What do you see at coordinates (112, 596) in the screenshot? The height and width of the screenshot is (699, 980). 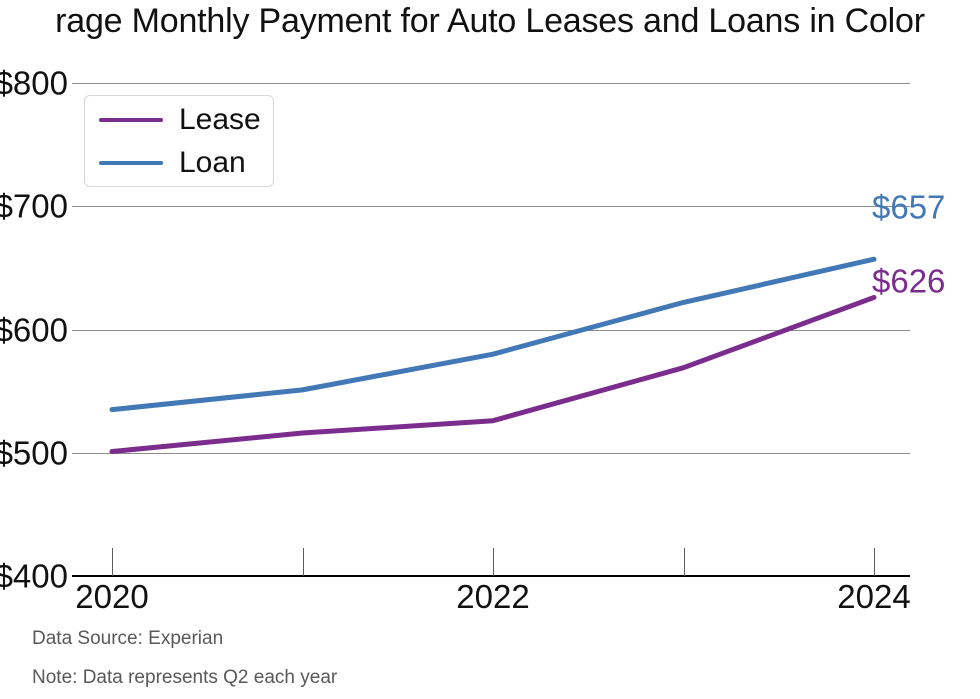 I see `x-tick-label-2020: 2020` at bounding box center [112, 596].